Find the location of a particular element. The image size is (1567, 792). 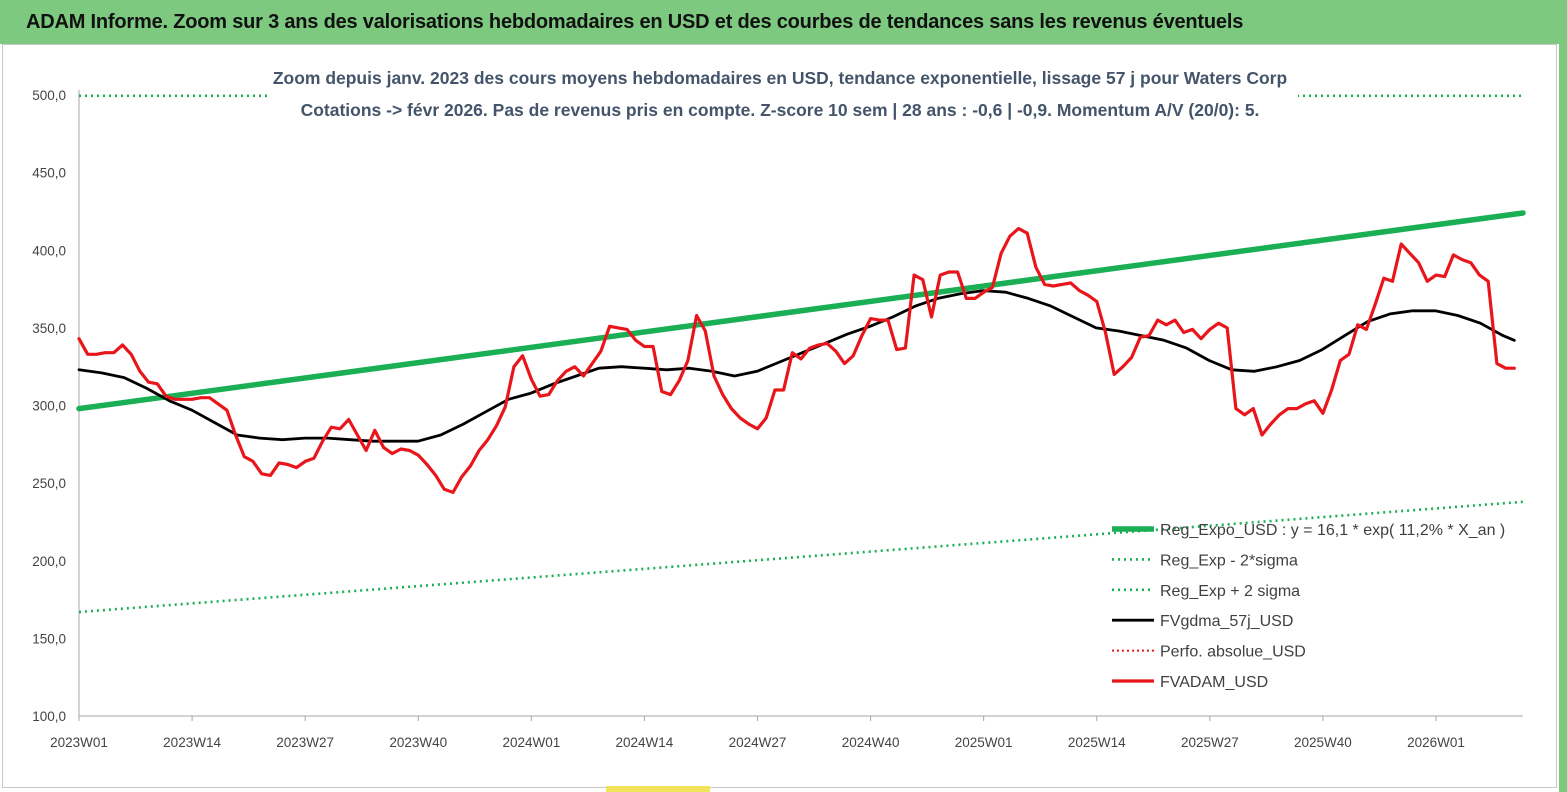

x-tick-label: 2025W40 is located at coordinates (1323, 742).